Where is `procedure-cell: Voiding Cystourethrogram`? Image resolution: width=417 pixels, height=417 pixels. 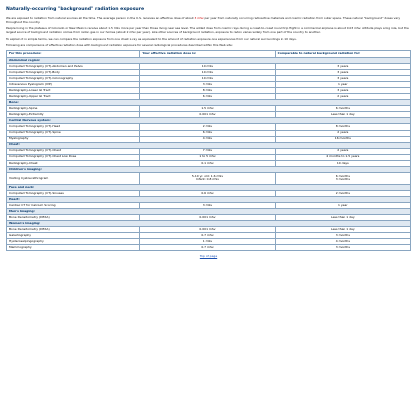 procedure-cell: Voiding Cystourethrogram is located at coordinates (73, 178).